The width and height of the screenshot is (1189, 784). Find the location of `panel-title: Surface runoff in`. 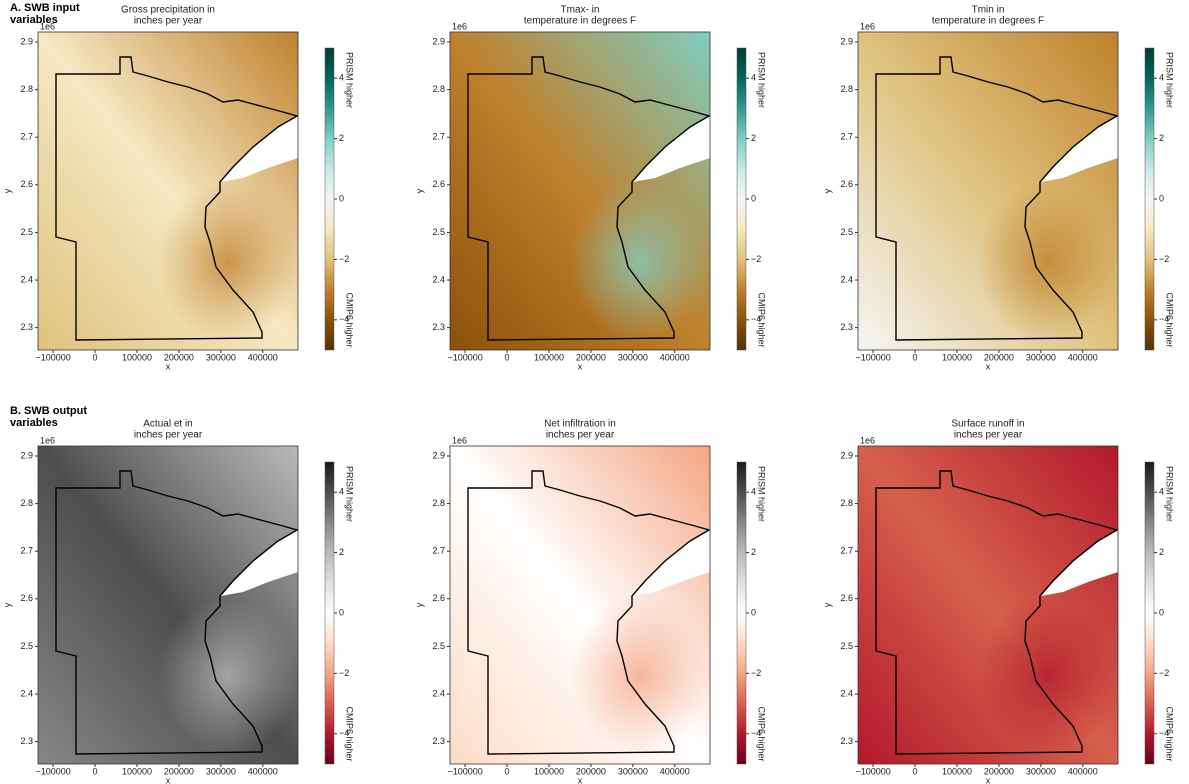

panel-title: Surface runoff in is located at coordinates (987, 424).